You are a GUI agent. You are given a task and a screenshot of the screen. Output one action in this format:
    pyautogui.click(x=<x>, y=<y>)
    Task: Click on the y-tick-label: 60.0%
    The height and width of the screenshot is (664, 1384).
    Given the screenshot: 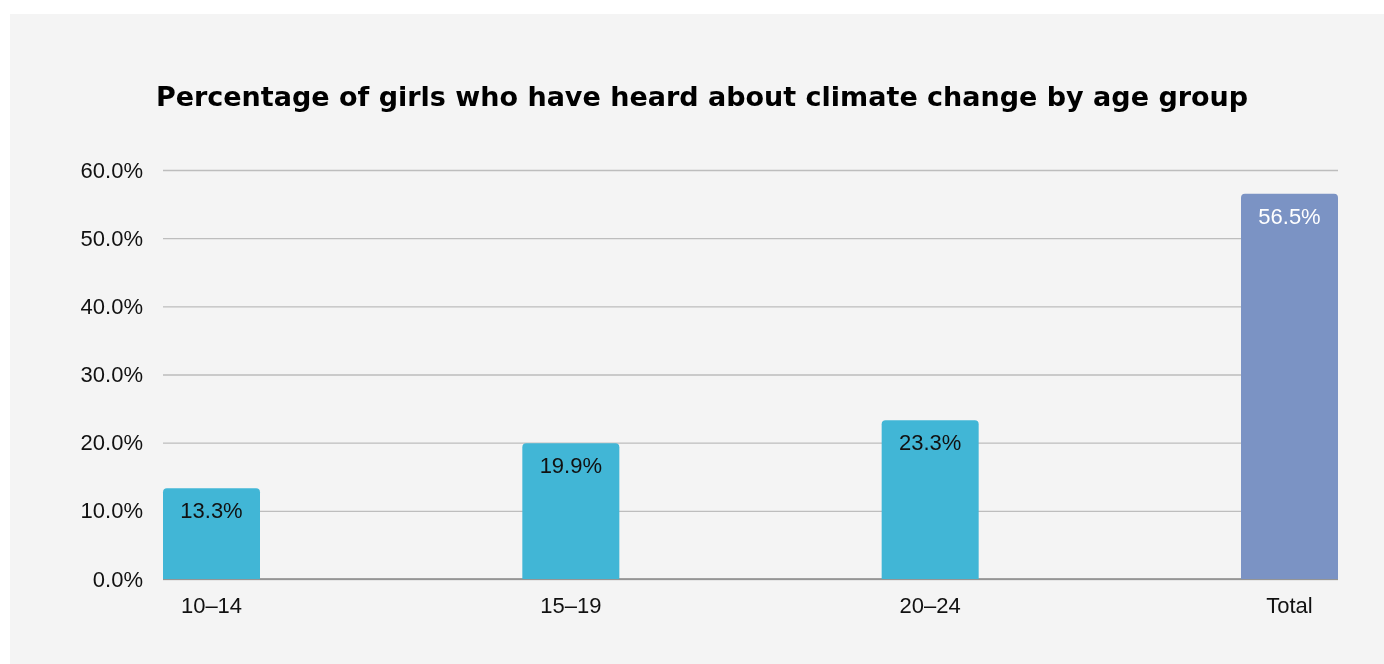 What is the action you would take?
    pyautogui.click(x=111, y=170)
    